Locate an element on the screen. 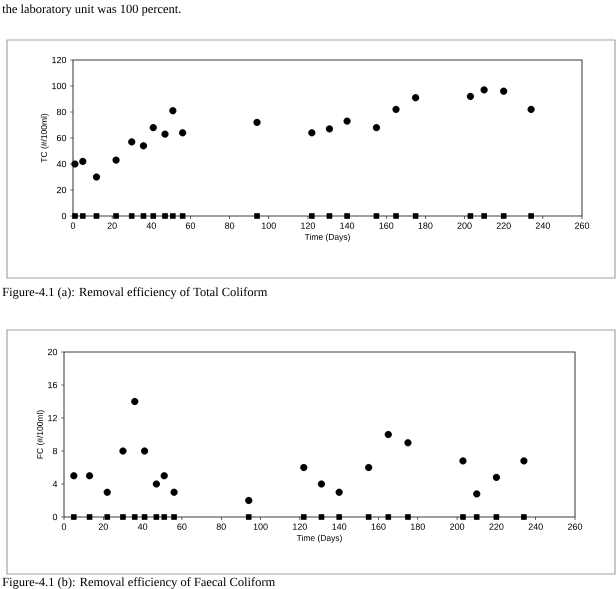 This screenshot has width=616, height=589. x-tick-label: 120 is located at coordinates (308, 225).